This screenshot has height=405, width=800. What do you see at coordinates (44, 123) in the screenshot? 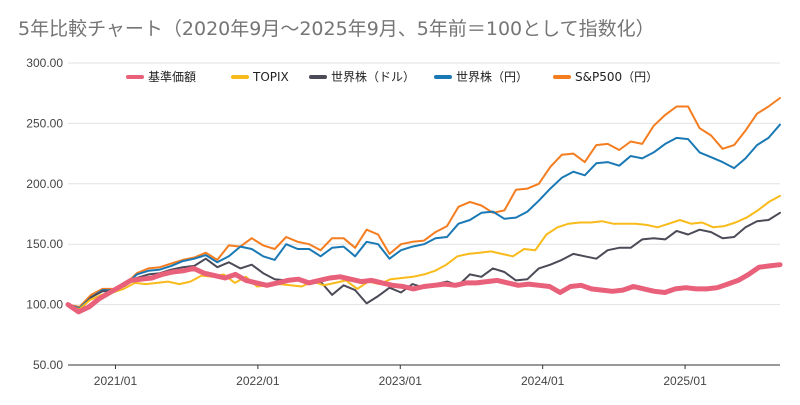
I see `y-tick-label: 250.00` at bounding box center [44, 123].